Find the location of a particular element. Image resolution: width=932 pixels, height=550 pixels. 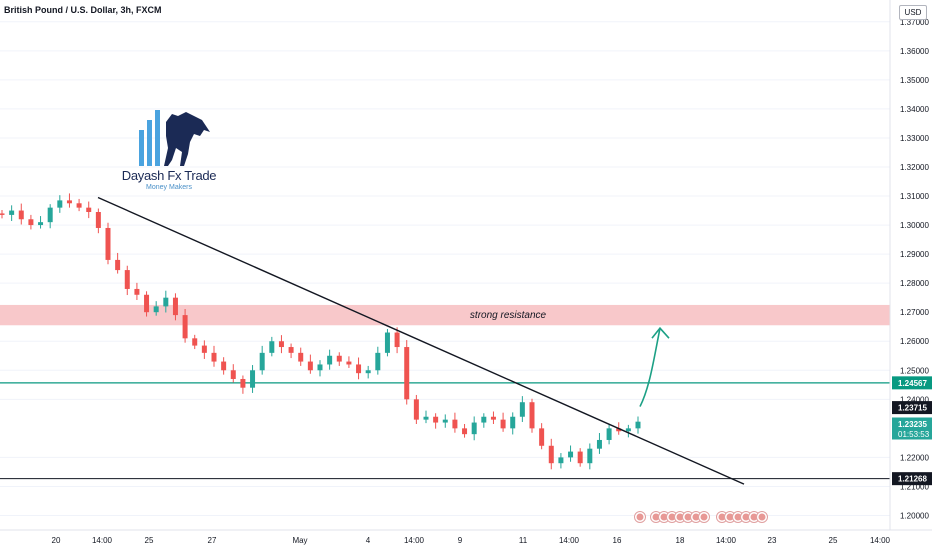

y-tick-label: 1.21000 is located at coordinates (914, 486).